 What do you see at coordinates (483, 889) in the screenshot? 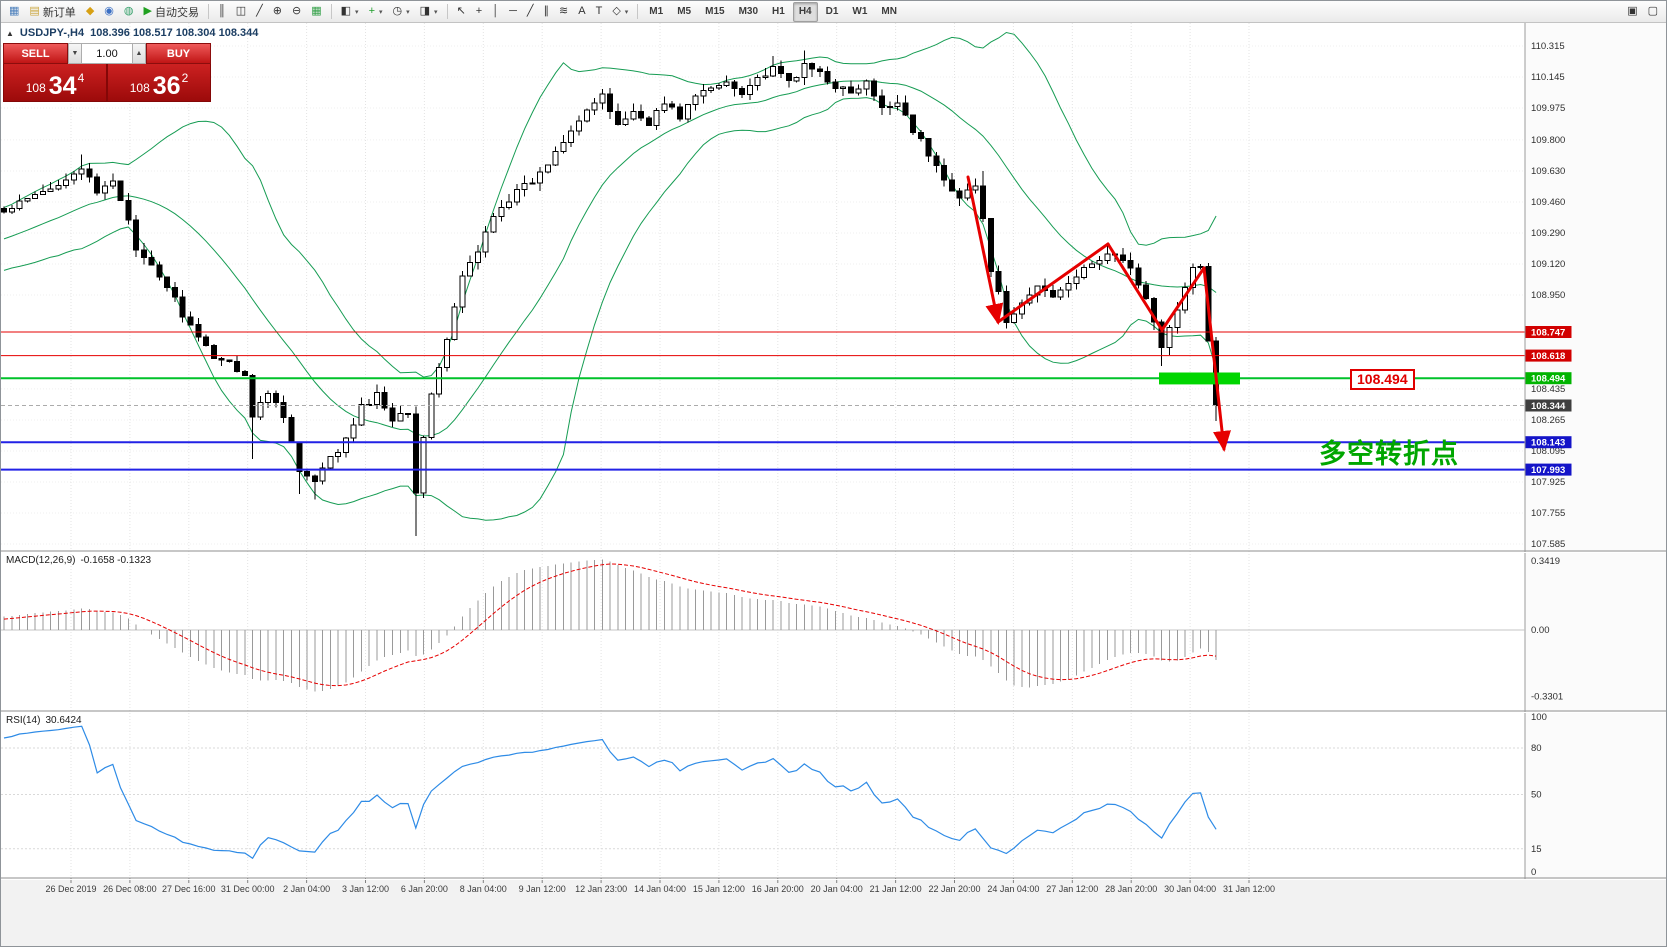
I see `time-axis-label: 8 Jan 04:00` at bounding box center [483, 889].